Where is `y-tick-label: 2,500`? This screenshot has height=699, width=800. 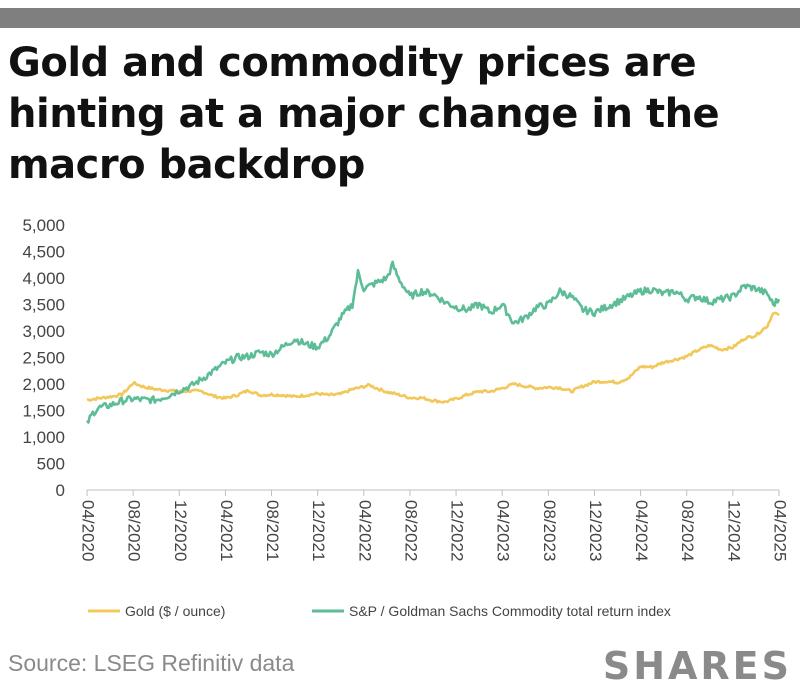 y-tick-label: 2,500 is located at coordinates (43, 358).